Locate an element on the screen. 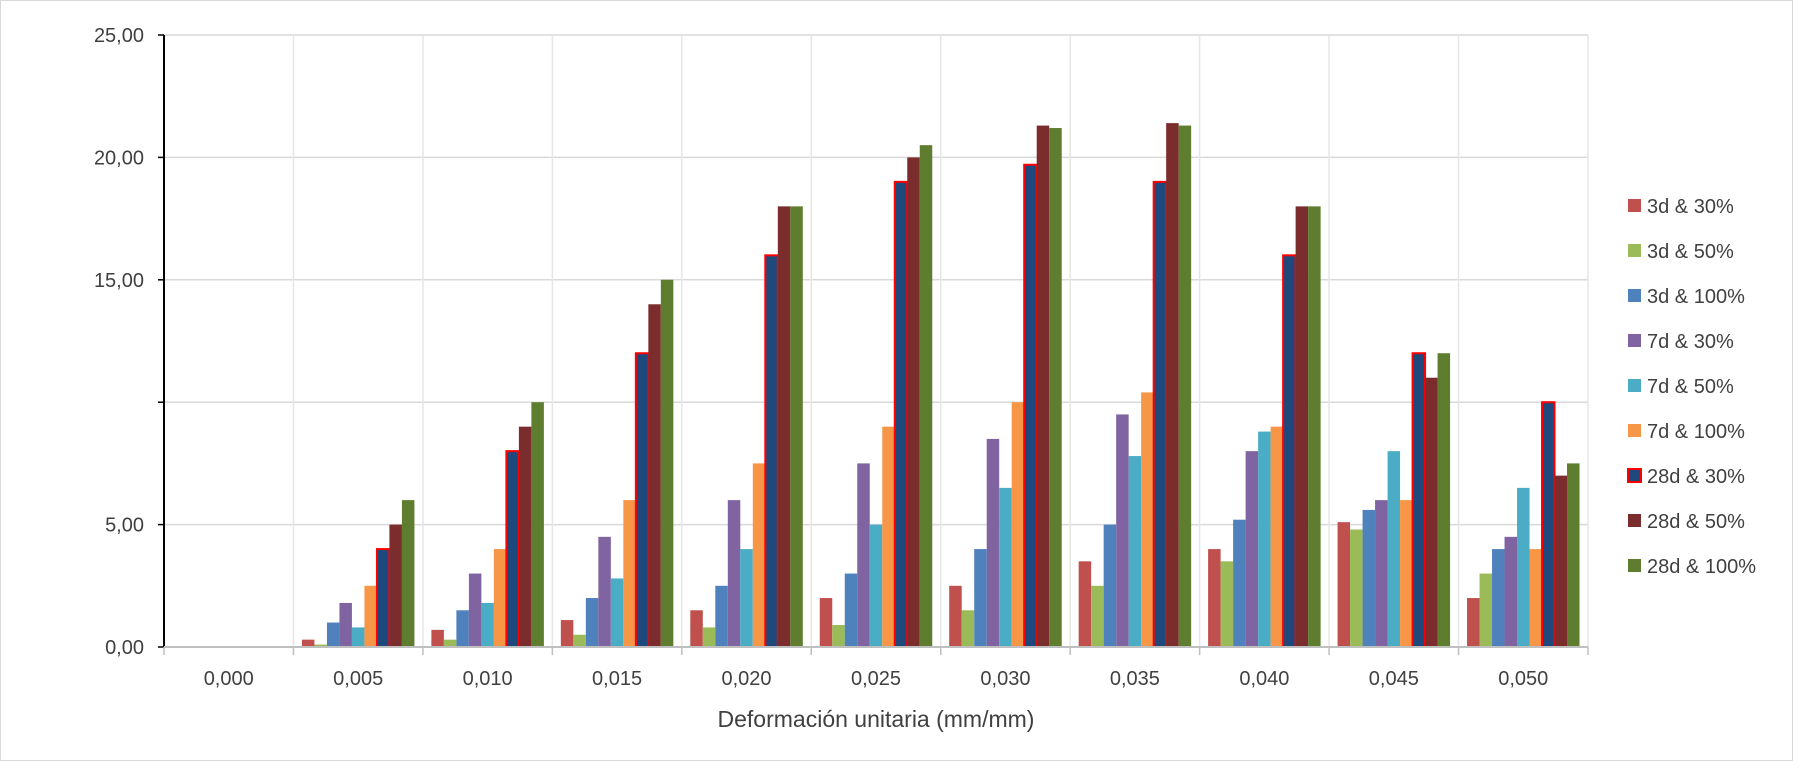  y-tick-label: 15,00 is located at coordinates (119, 281).